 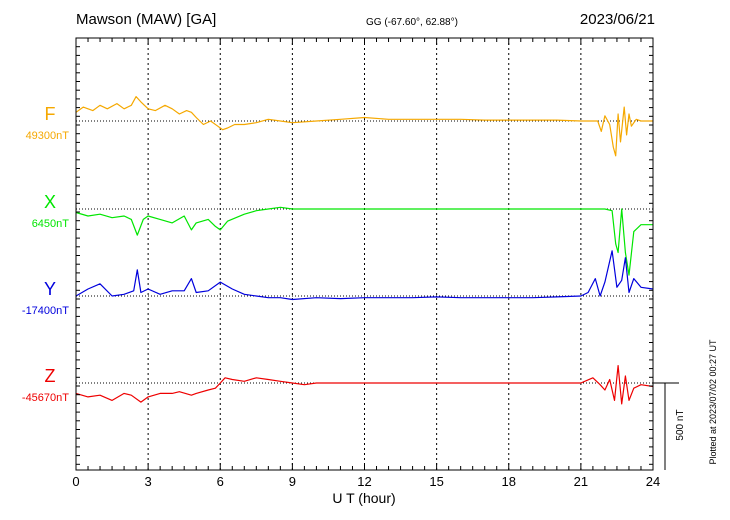 What do you see at coordinates (364, 275) in the screenshot?
I see `series-line-y` at bounding box center [364, 275].